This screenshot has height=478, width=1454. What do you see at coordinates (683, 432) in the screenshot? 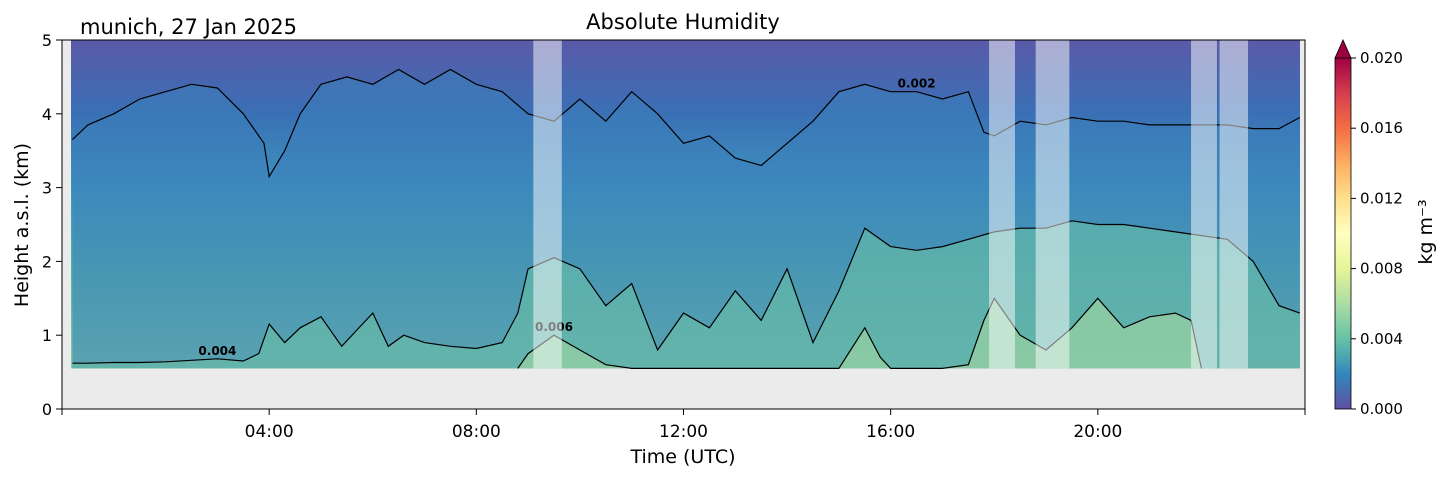
I see `x-tick-label: 12:00` at bounding box center [683, 432].